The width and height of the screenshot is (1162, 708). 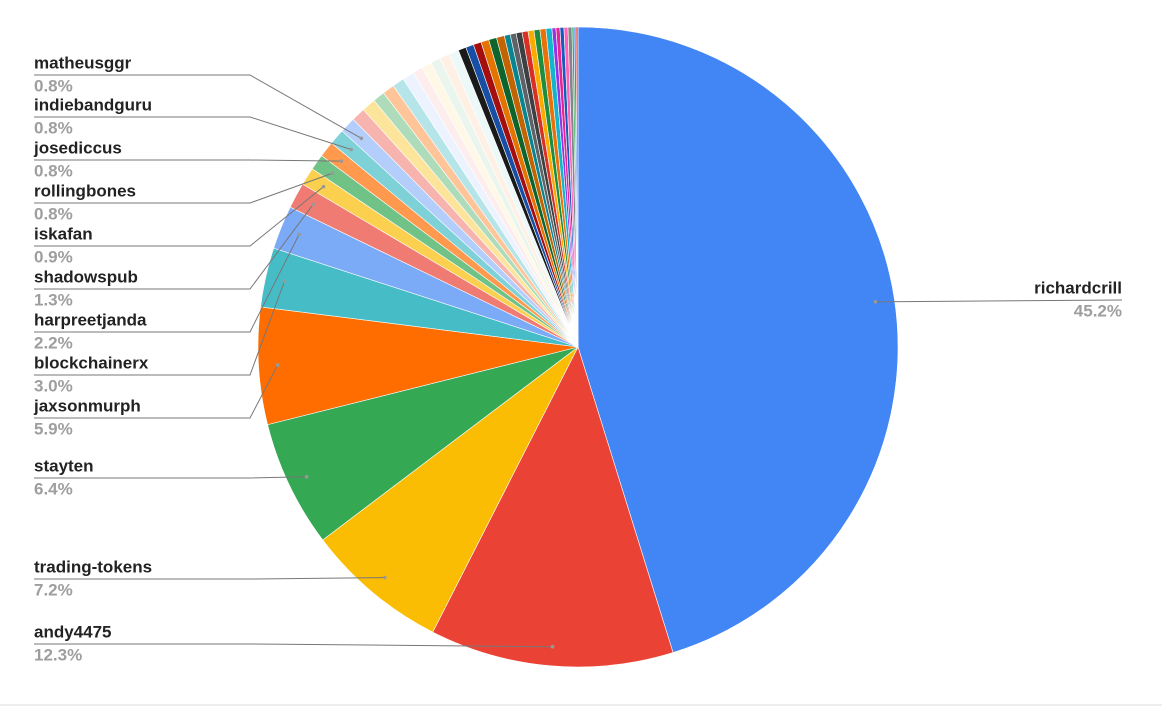 I want to click on slice-label: josediccus, so click(x=77, y=147).